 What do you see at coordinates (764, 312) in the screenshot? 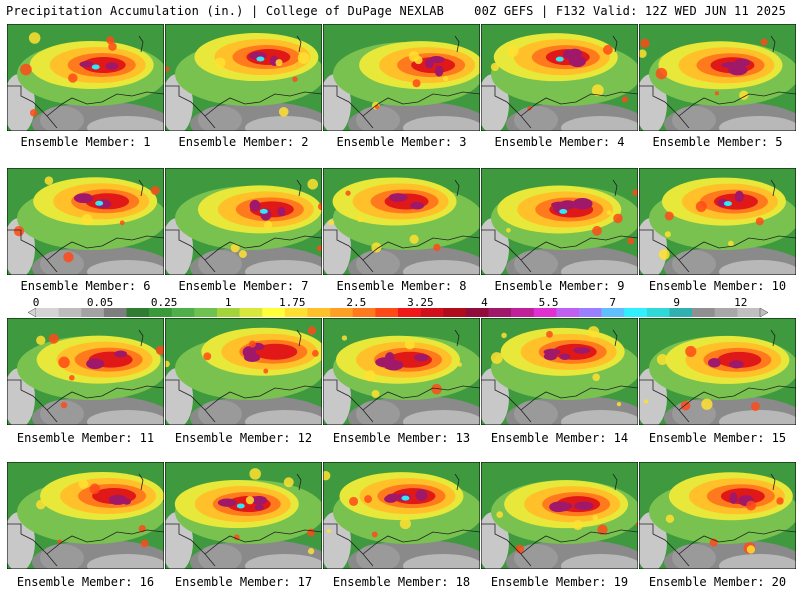
I see `legend-arrow-right` at bounding box center [764, 312].